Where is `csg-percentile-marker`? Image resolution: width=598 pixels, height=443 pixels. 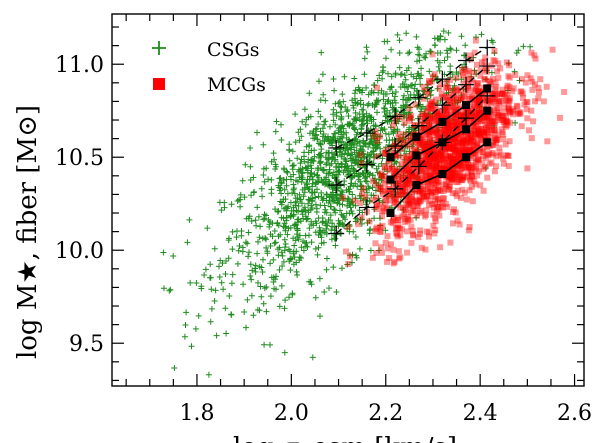
csg-percentile-marker is located at coordinates (418, 125).